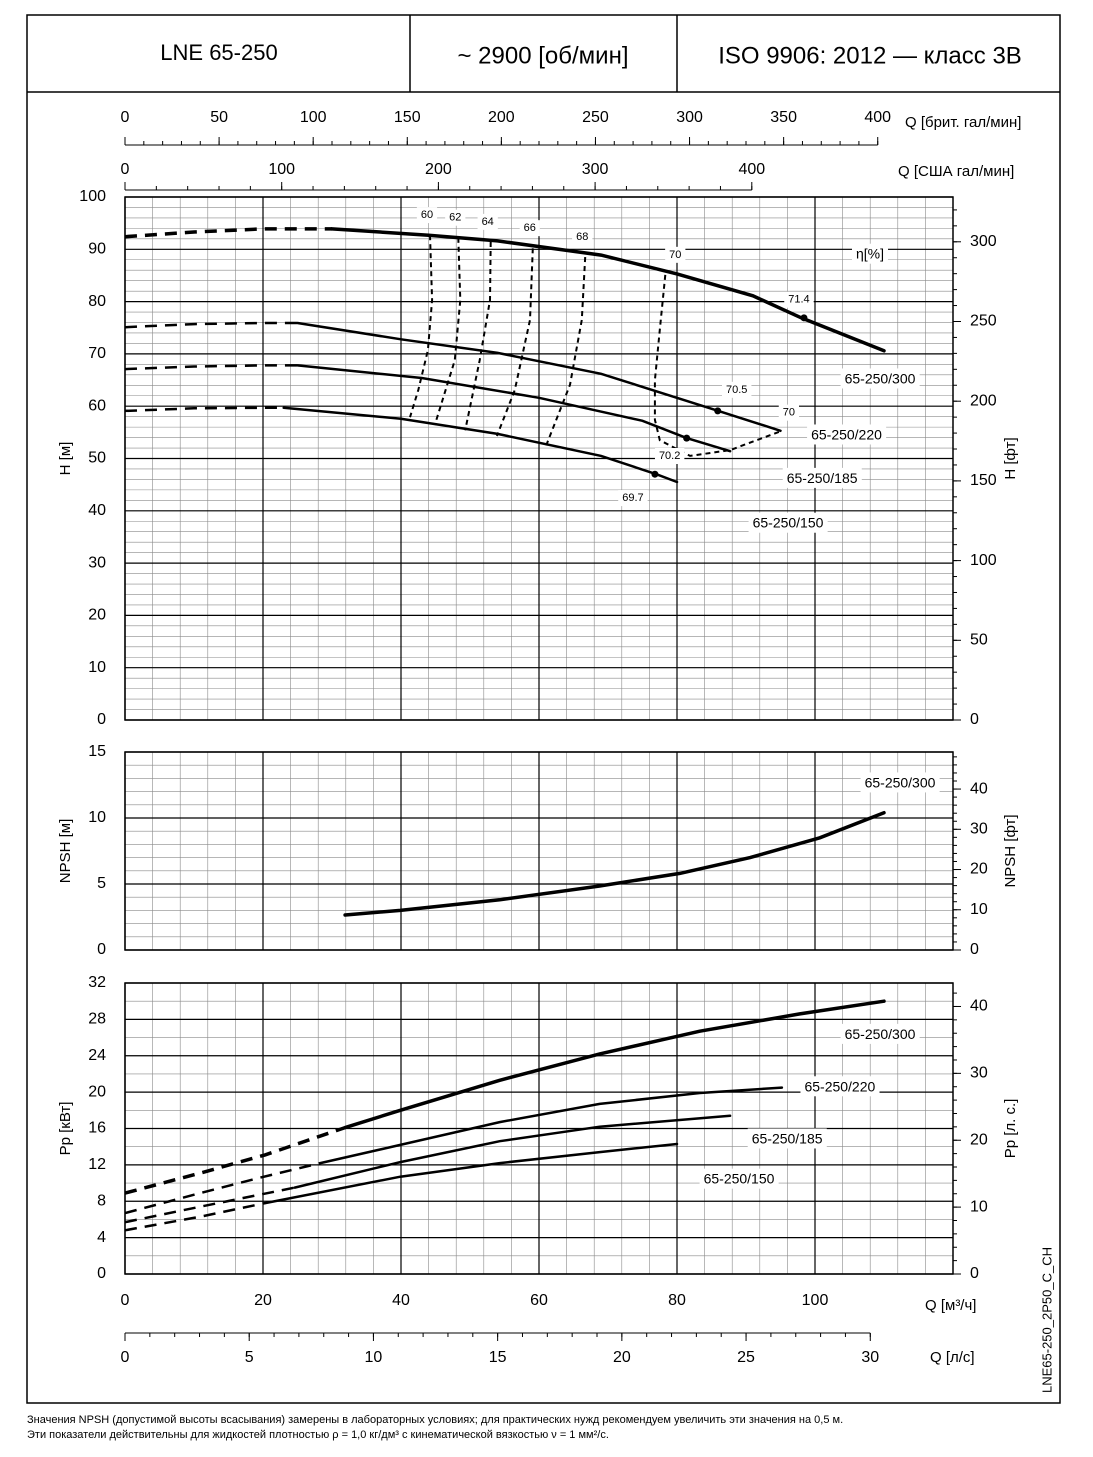 Image resolution: width=1093 pixels, height=1457 pixels. What do you see at coordinates (97, 817) in the screenshot?
I see `y-tick-label: 10` at bounding box center [97, 817].